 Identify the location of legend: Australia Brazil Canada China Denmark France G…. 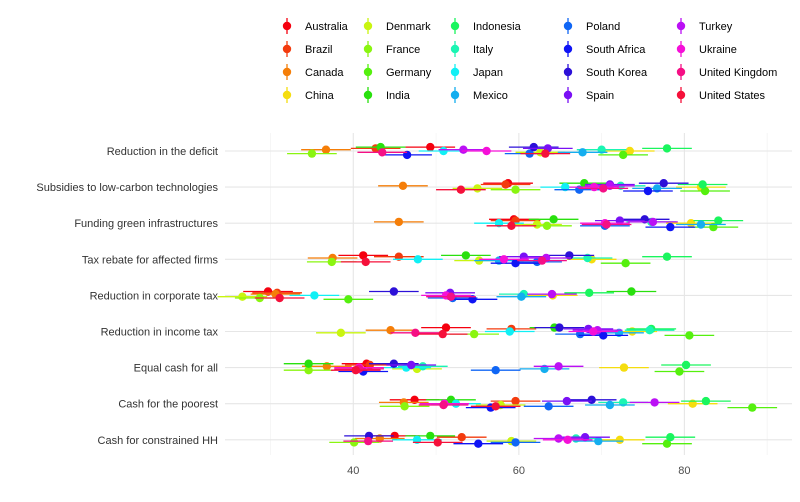
(529, 60).